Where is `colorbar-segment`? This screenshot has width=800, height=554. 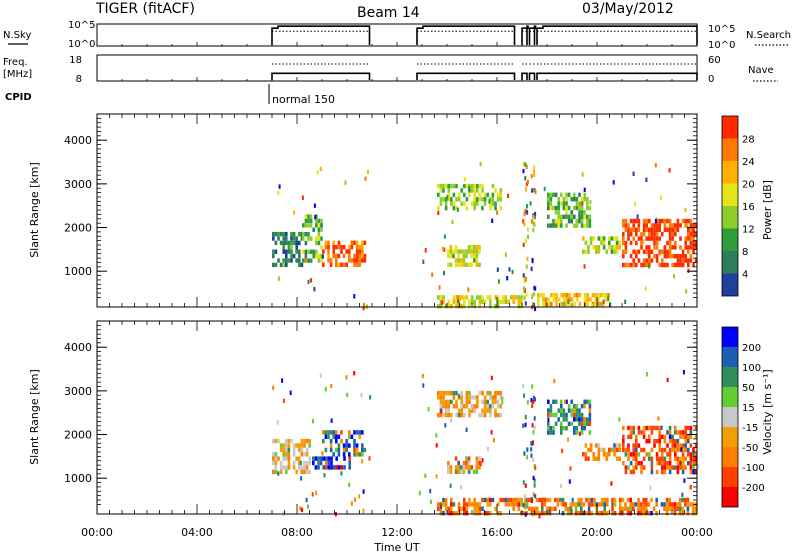
colorbar-segment is located at coordinates (730, 377).